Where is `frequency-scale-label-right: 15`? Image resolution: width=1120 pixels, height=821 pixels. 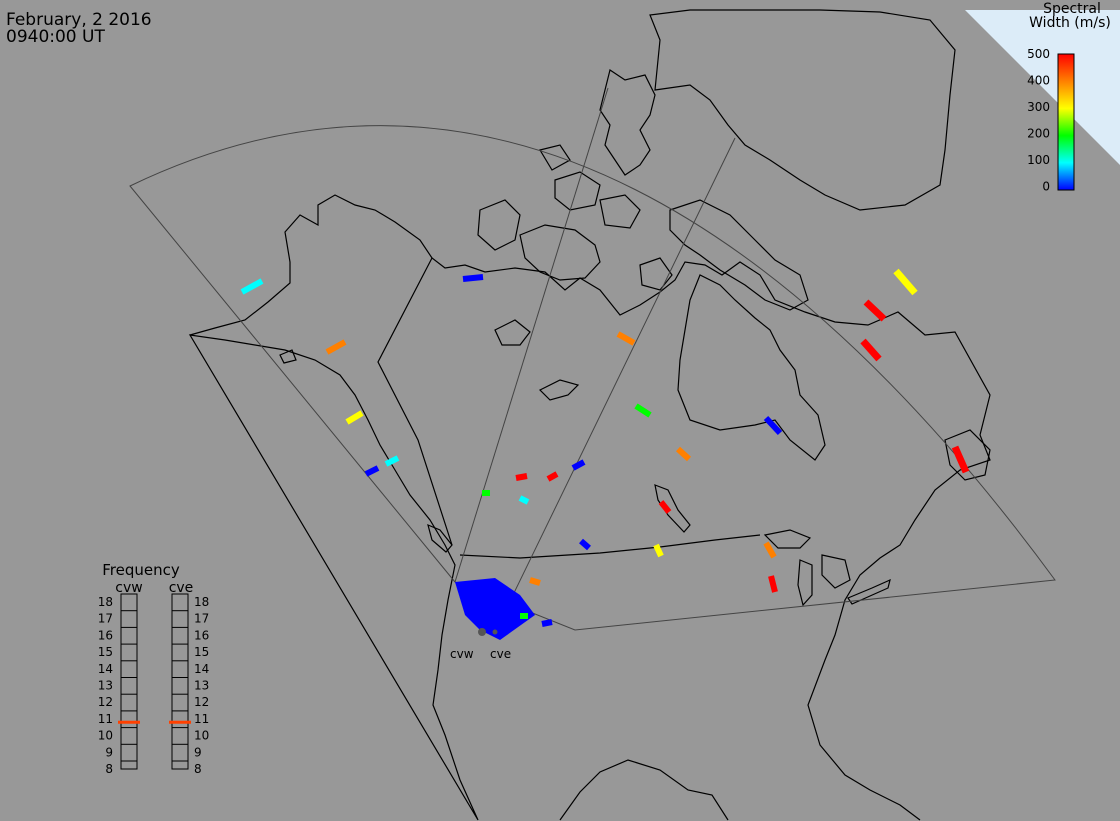
frequency-scale-label-right: 15 is located at coordinates (201, 652).